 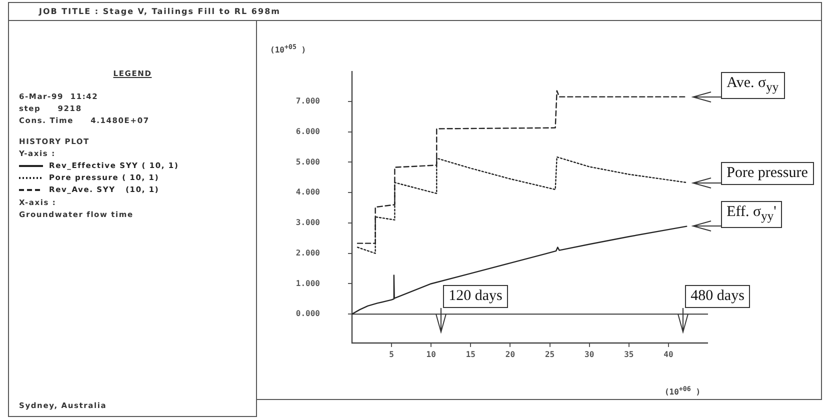 I want to click on x-tick-label: 25, so click(x=549, y=354).